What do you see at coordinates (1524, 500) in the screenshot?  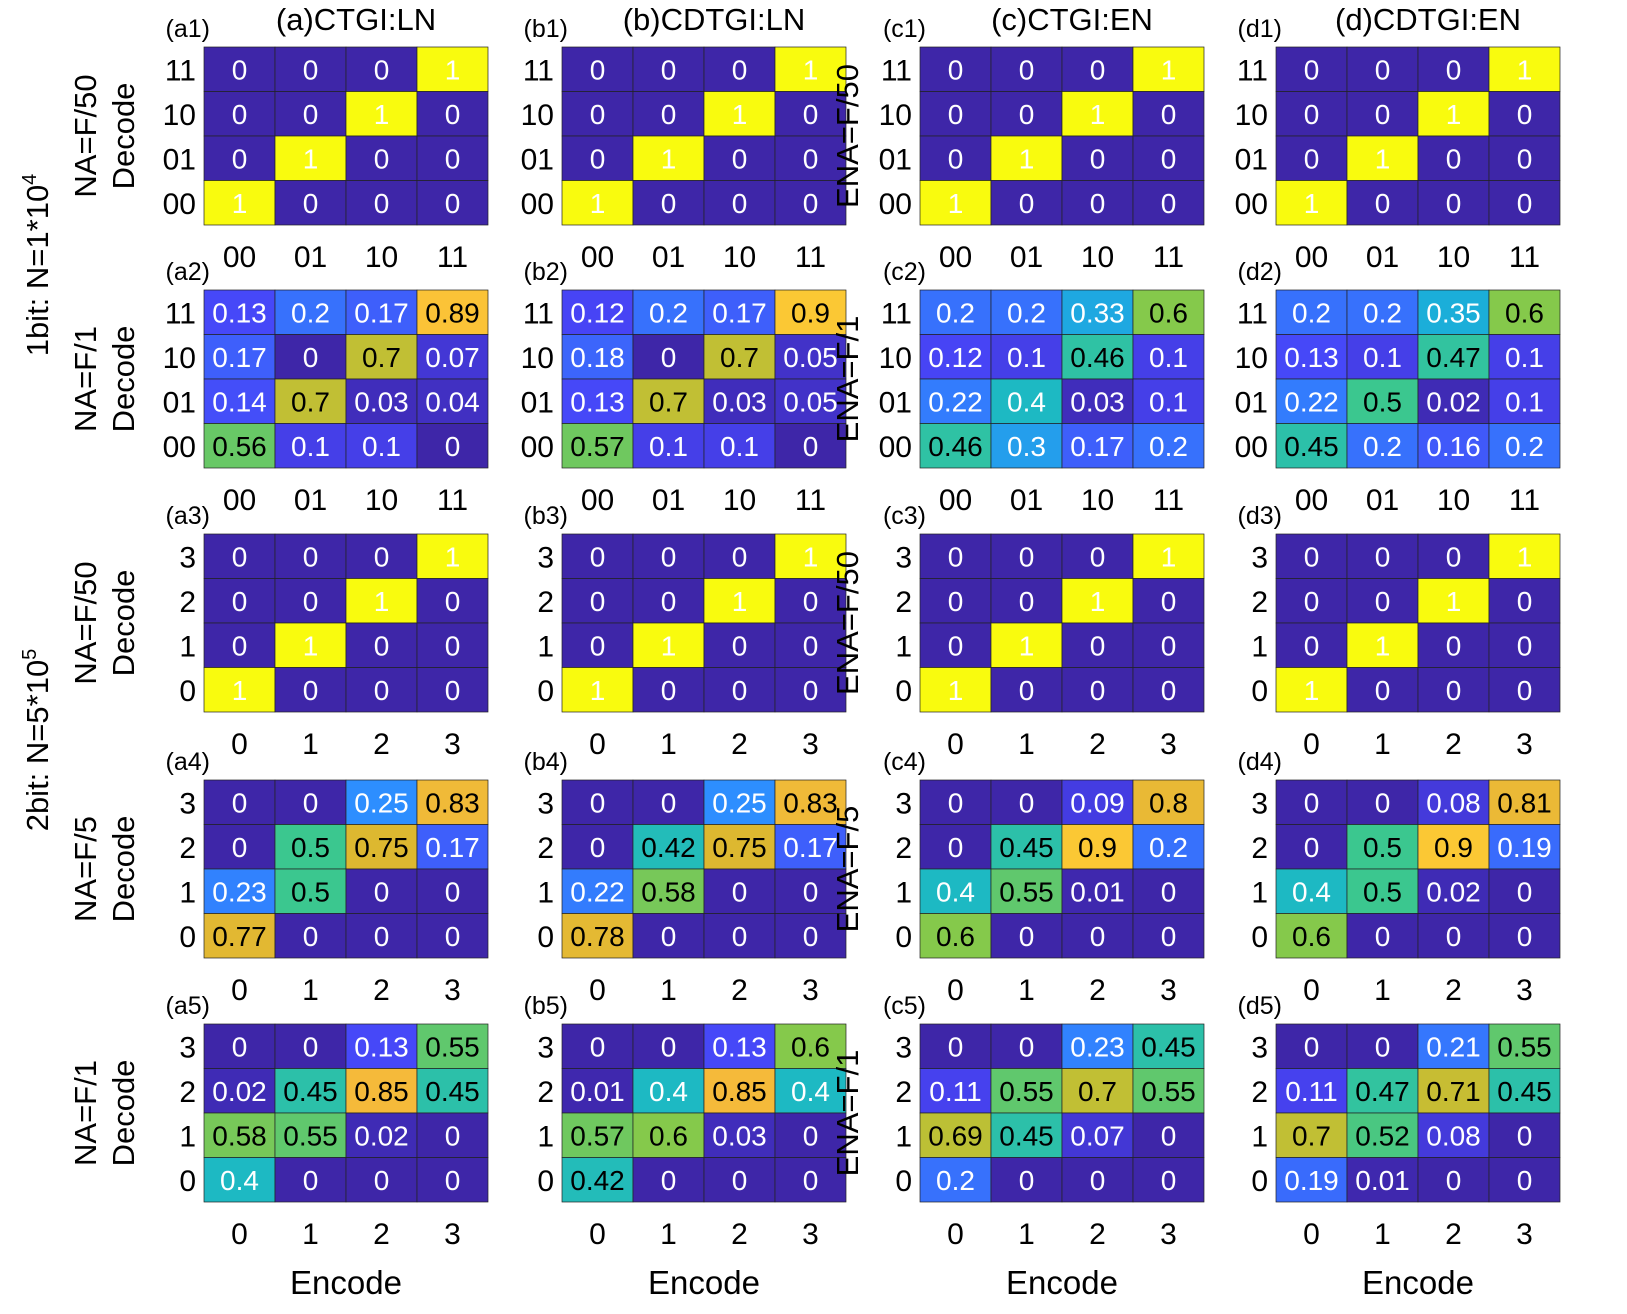 I see `x-tick-label: 11` at bounding box center [1524, 500].